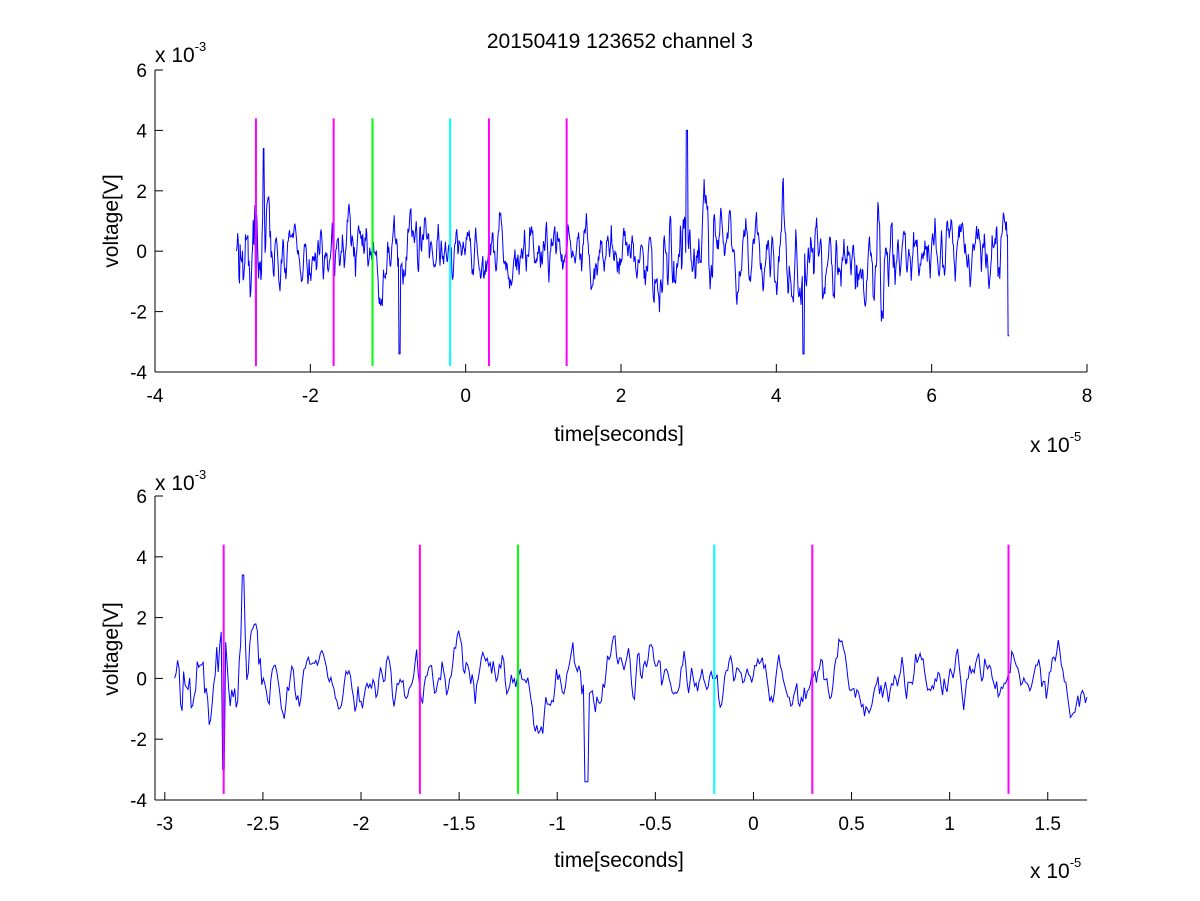 This screenshot has height=901, width=1200. I want to click on x-tick-label: -3, so click(164, 824).